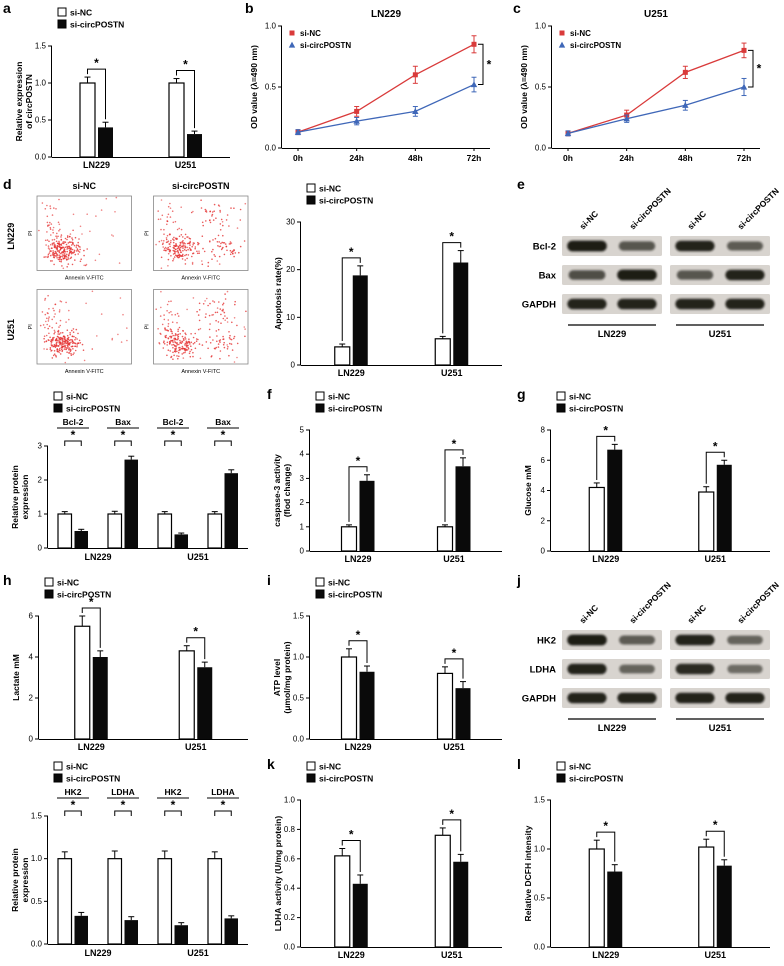 The width and height of the screenshot is (784, 966). I want to click on panel-letter-a: a, so click(7, 8).